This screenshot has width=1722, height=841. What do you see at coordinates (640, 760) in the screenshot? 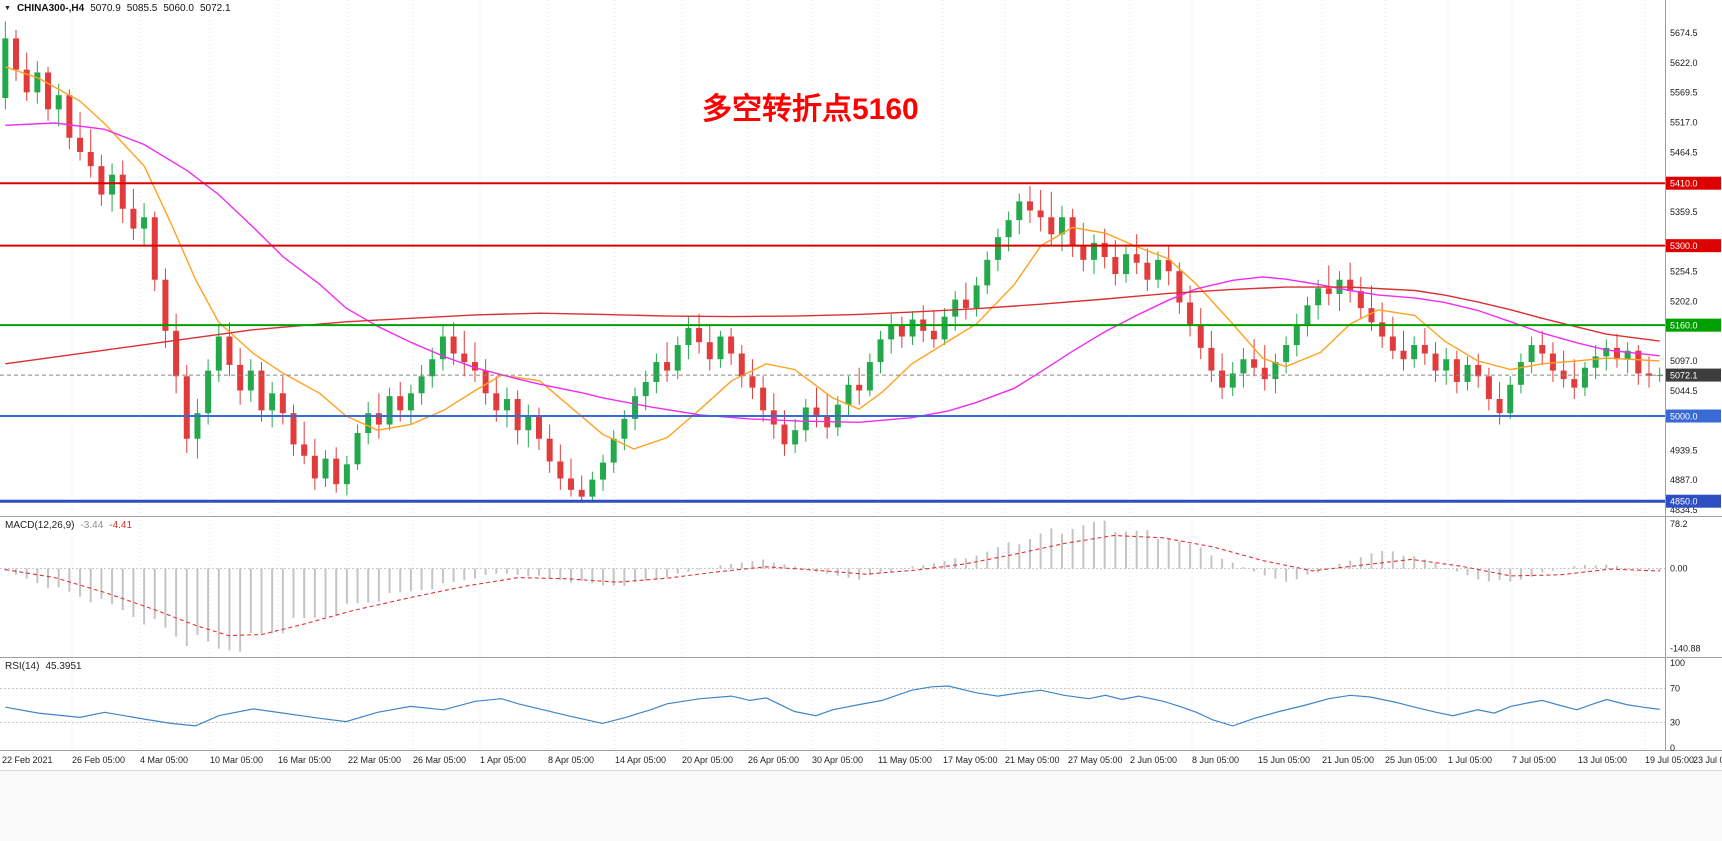
I see `time-label: 14 Apr 05:00` at bounding box center [640, 760].